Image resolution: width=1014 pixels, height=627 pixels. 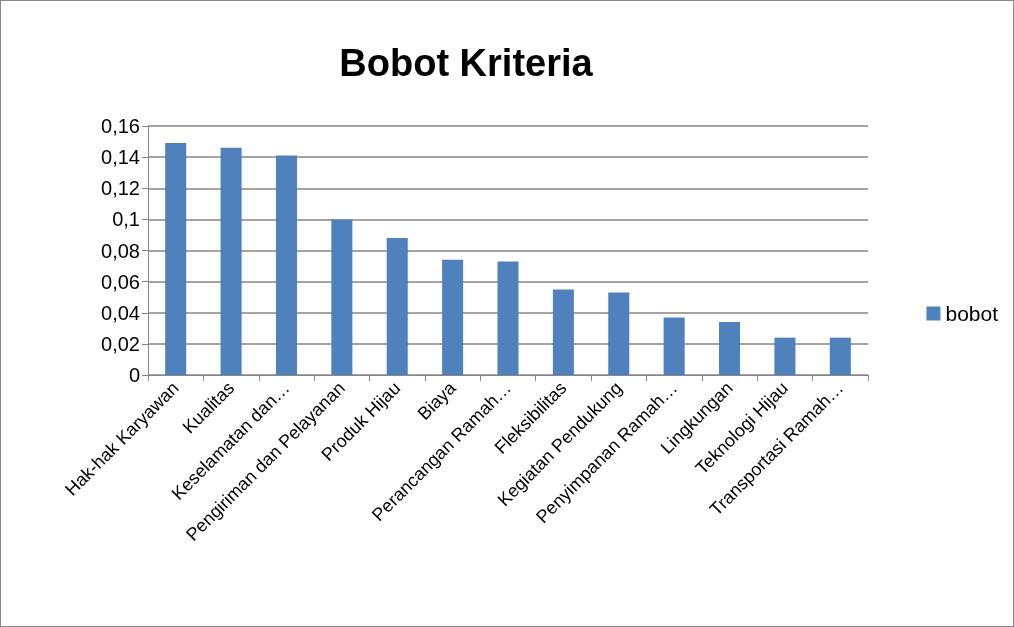 I want to click on y-tick-label: 0, so click(x=134, y=375).